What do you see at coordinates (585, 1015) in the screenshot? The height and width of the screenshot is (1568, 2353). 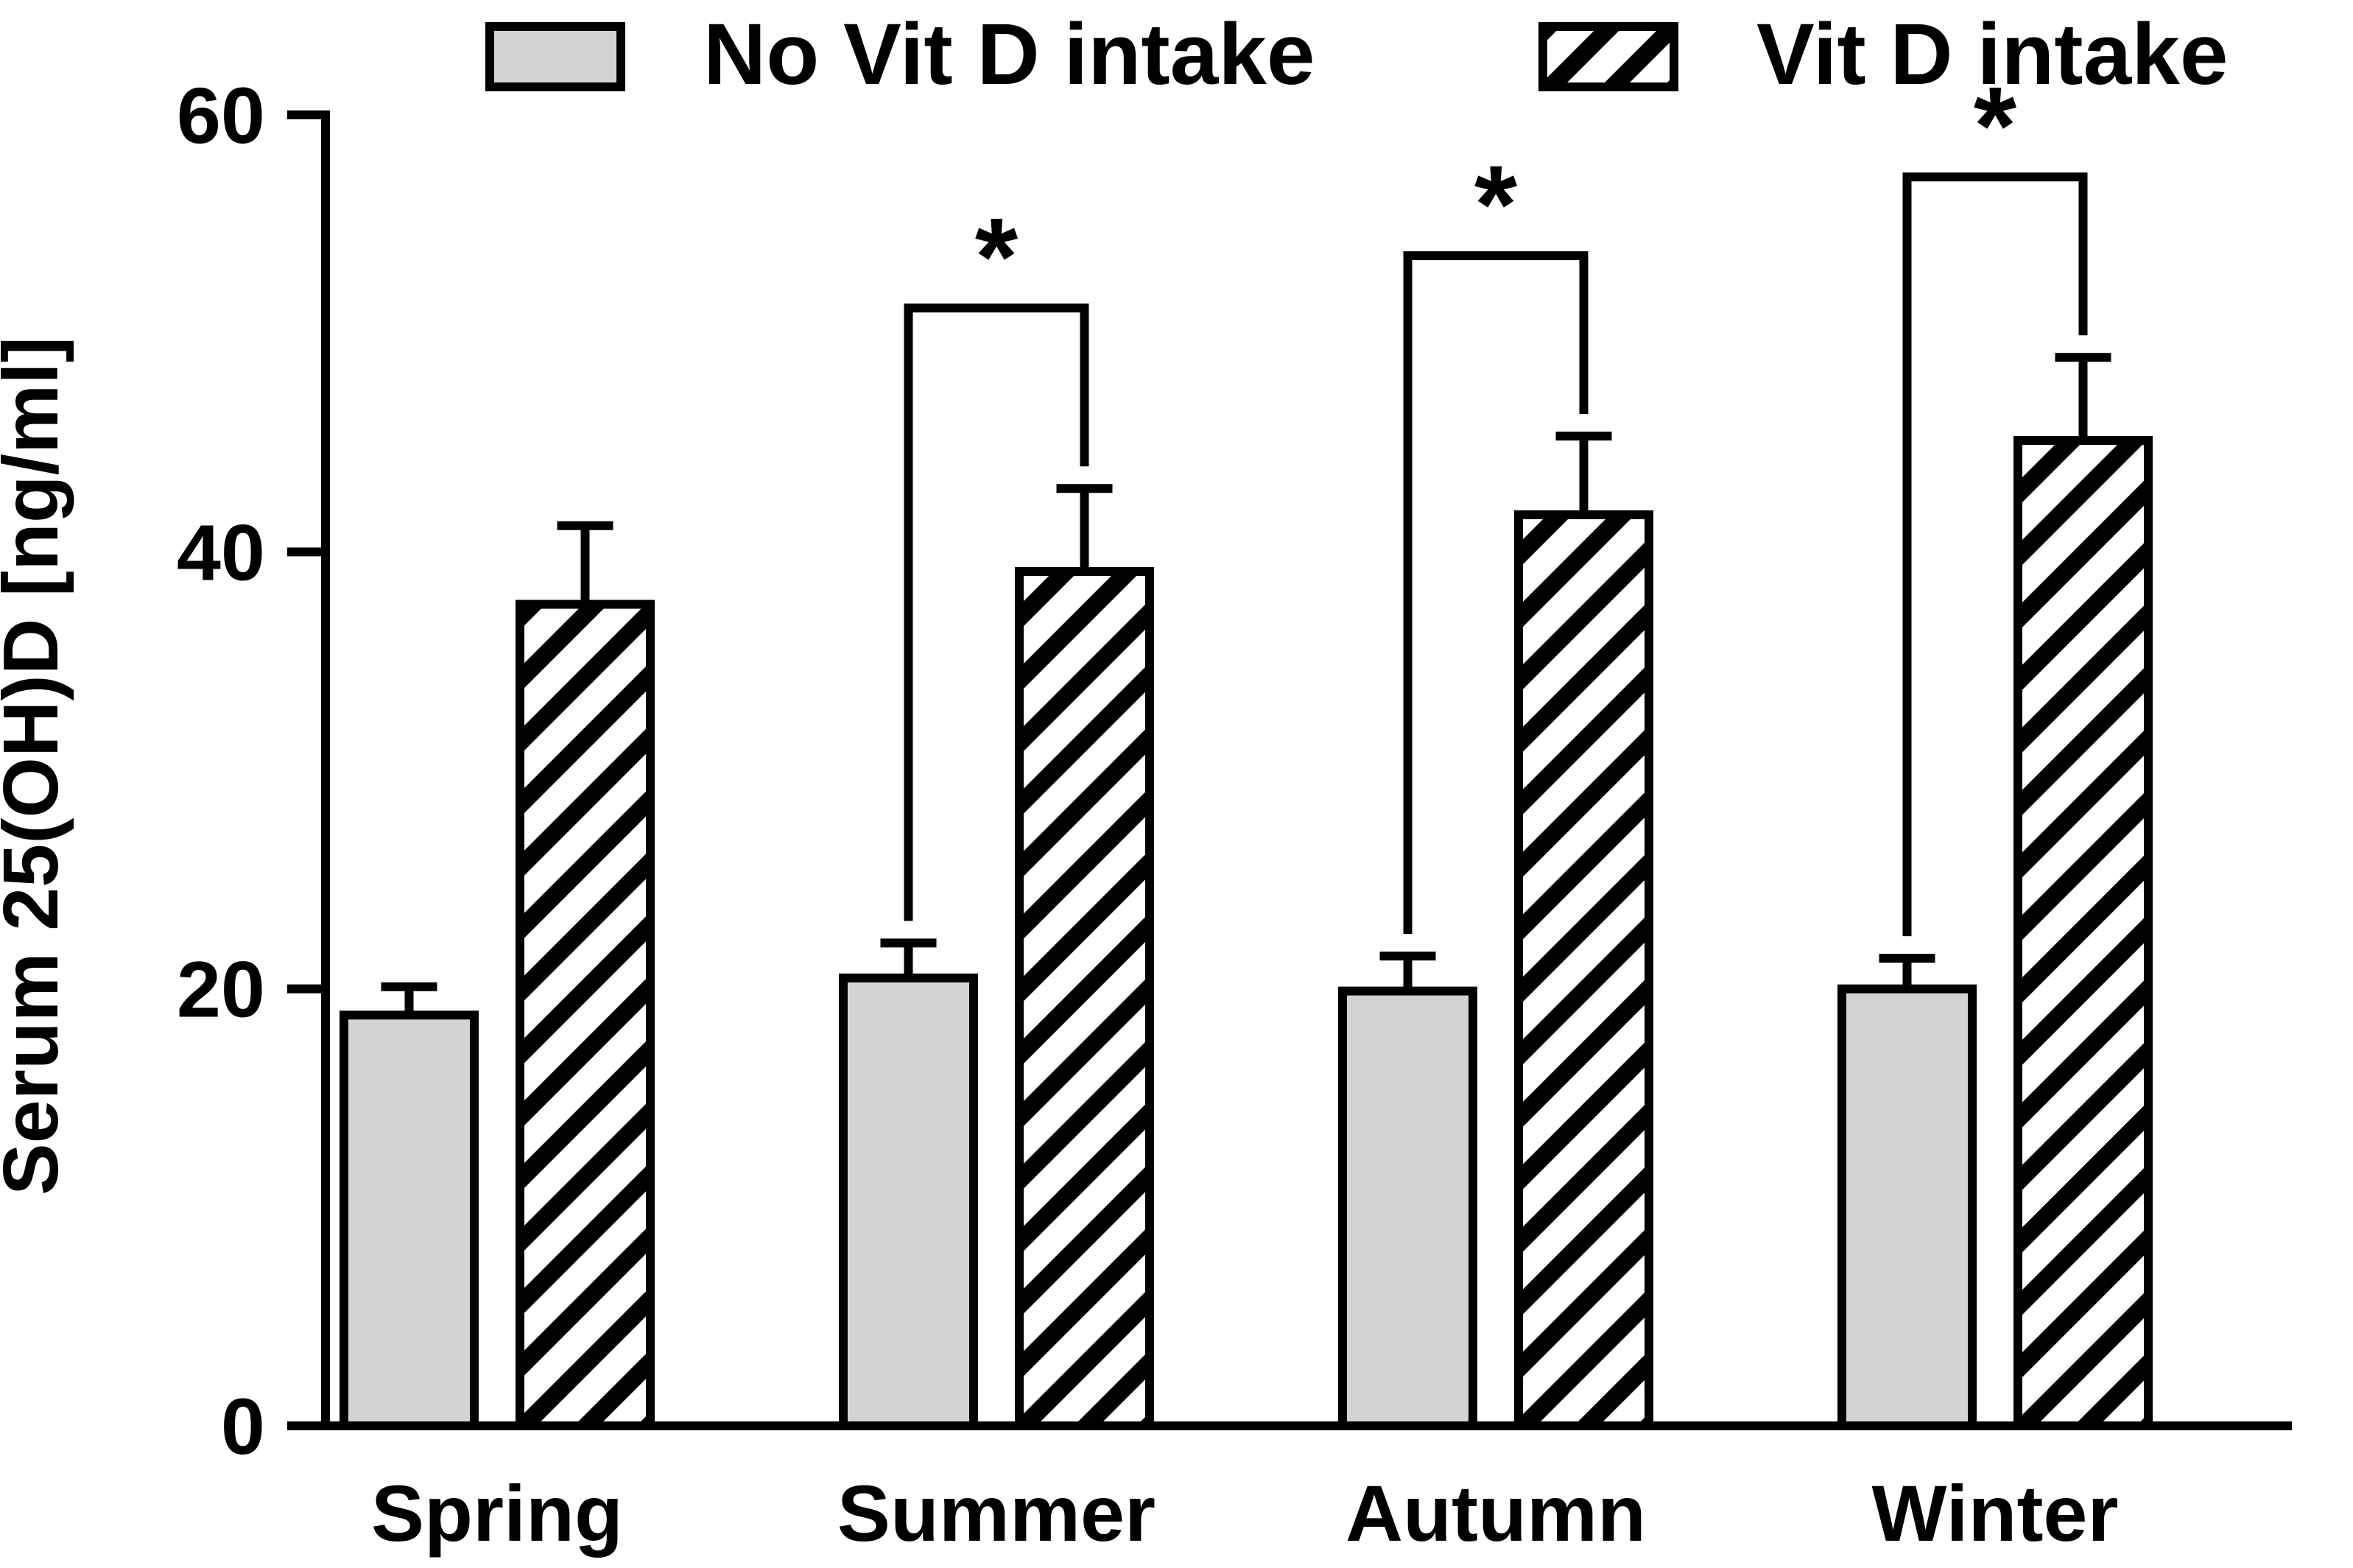 I see `bar-spring-vit-d-intake` at bounding box center [585, 1015].